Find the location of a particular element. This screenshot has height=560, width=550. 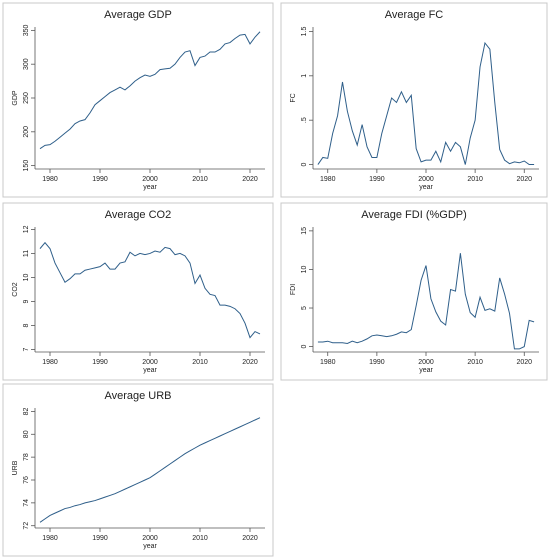

y-tick-label: 350 is located at coordinates (26, 30).